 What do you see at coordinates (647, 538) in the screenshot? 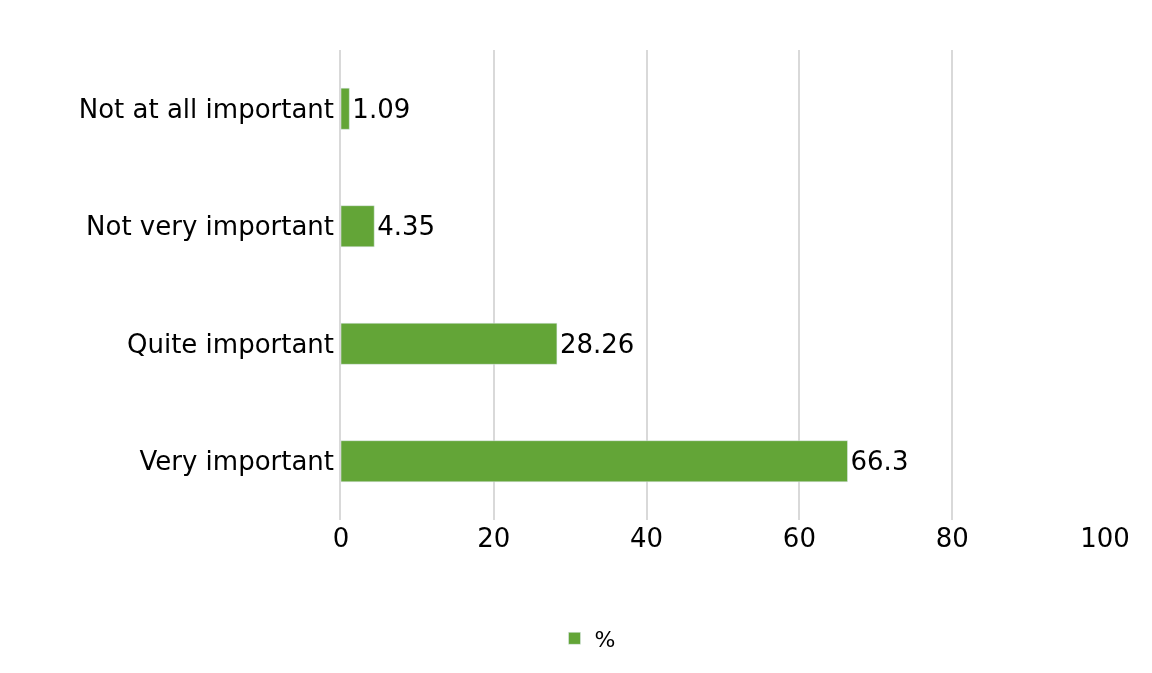
I see `x-tick-label: 40` at bounding box center [647, 538].